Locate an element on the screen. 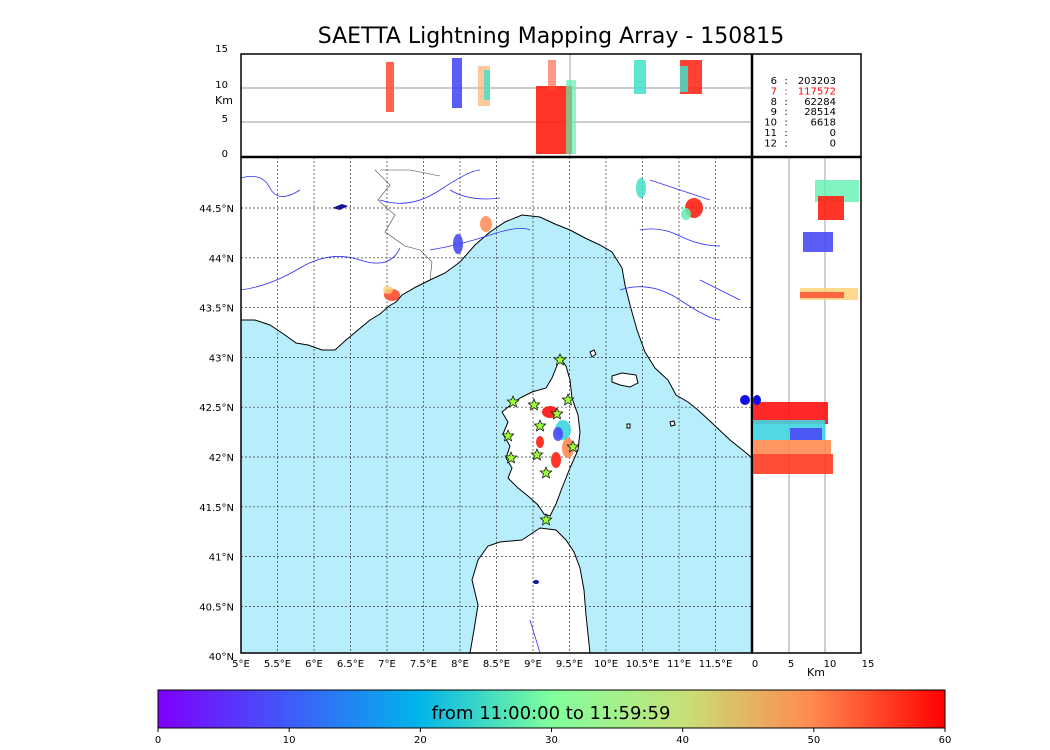 This screenshot has height=750, width=1050. right-panel-xlabel: Km is located at coordinates (816, 672).